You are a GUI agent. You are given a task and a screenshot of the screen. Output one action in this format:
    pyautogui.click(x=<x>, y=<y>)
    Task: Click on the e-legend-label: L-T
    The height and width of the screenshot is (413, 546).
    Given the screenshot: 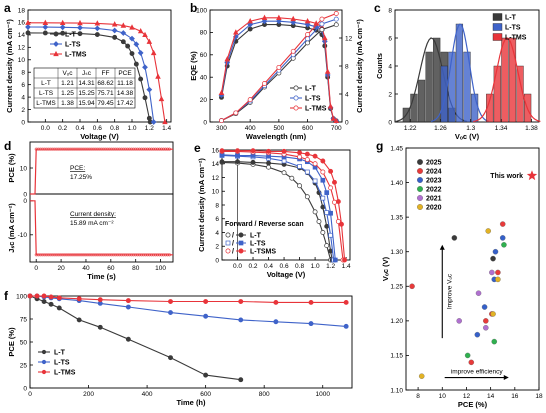 What is the action you would take?
    pyautogui.click(x=256, y=236)
    